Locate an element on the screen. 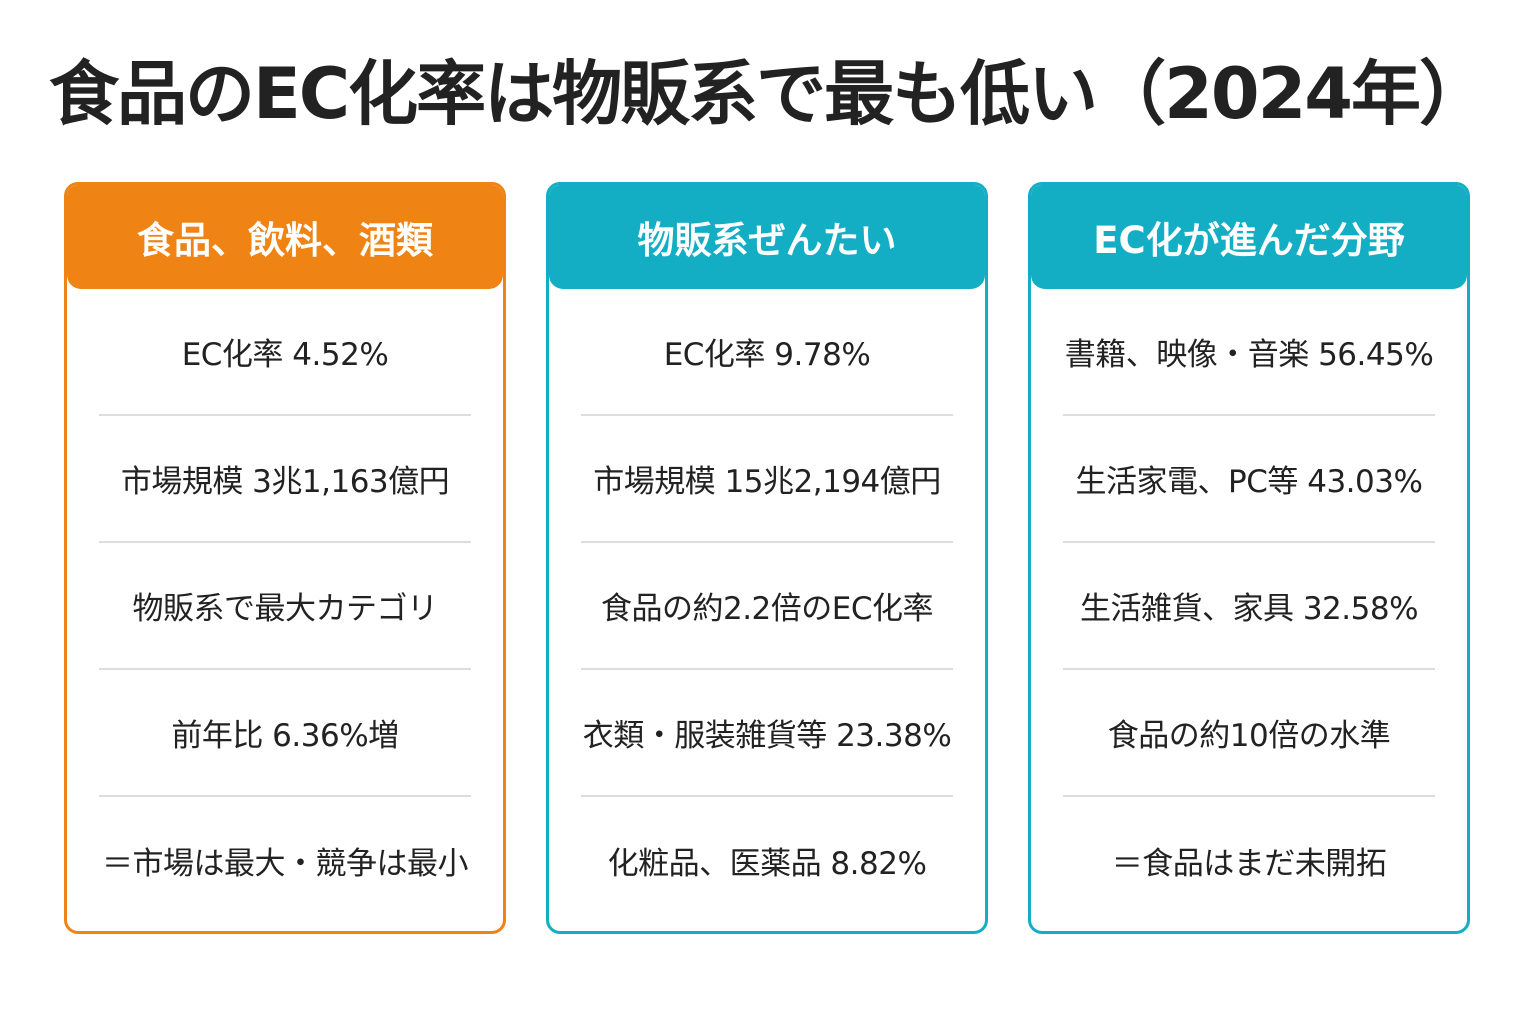  card-advanced-row-books: 書籍、映像・音楽 56.45% is located at coordinates (1249, 352).